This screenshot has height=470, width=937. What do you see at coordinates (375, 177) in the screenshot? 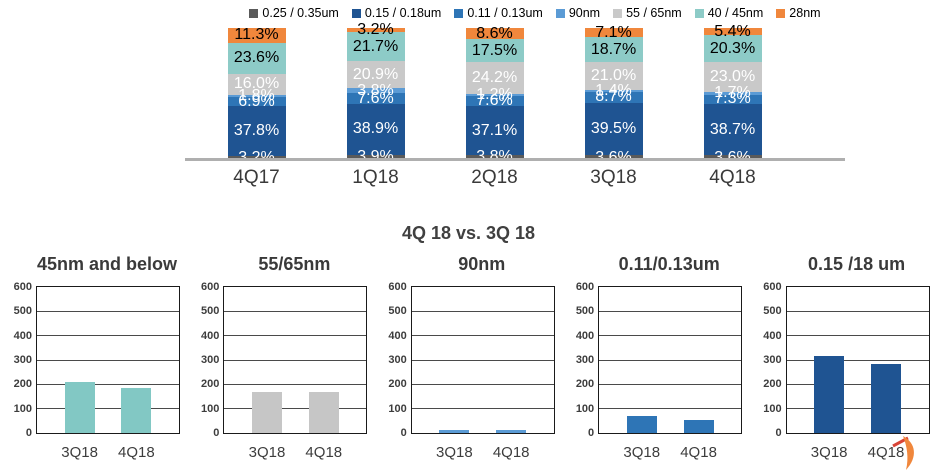
I see `category-label-1q18: 1Q18` at bounding box center [375, 177].